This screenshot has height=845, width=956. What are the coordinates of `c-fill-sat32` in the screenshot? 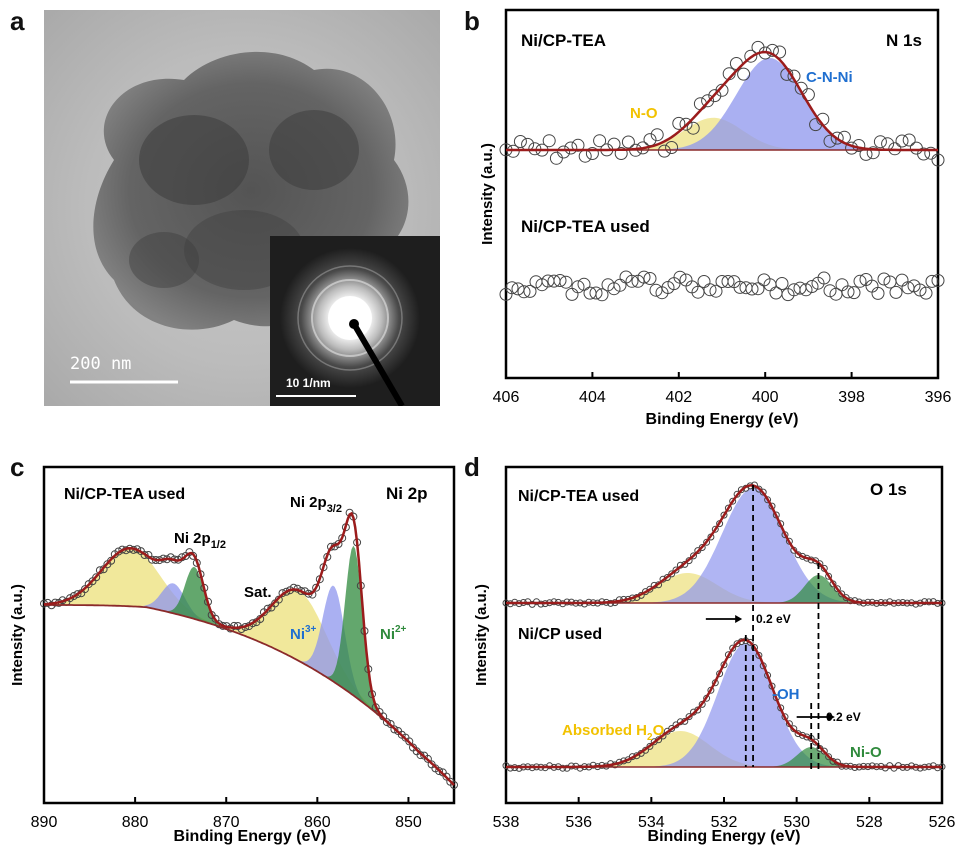 It's located at (249, 687).